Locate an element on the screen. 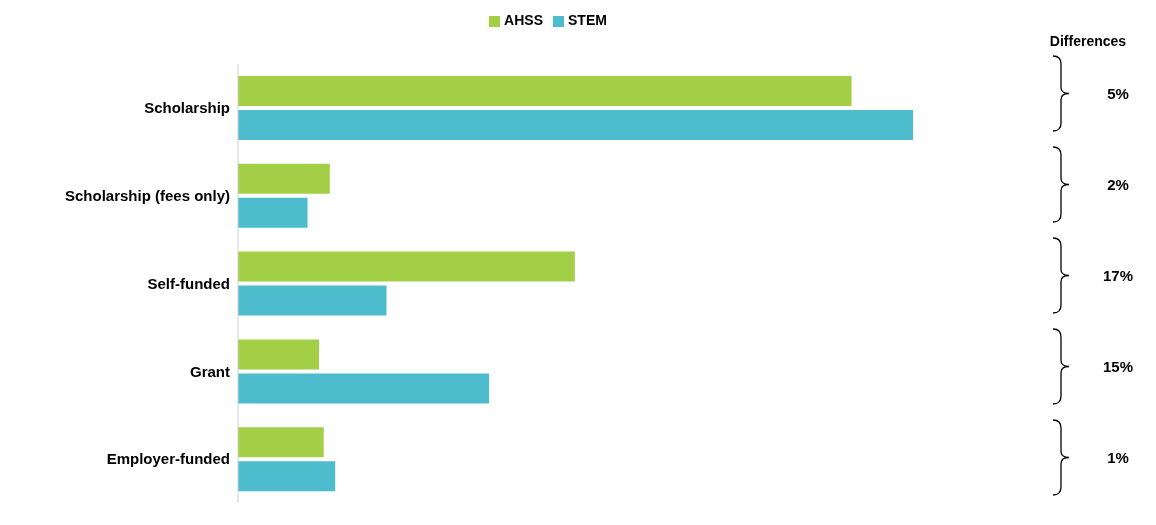  y-tick-label: Grant is located at coordinates (209, 371).